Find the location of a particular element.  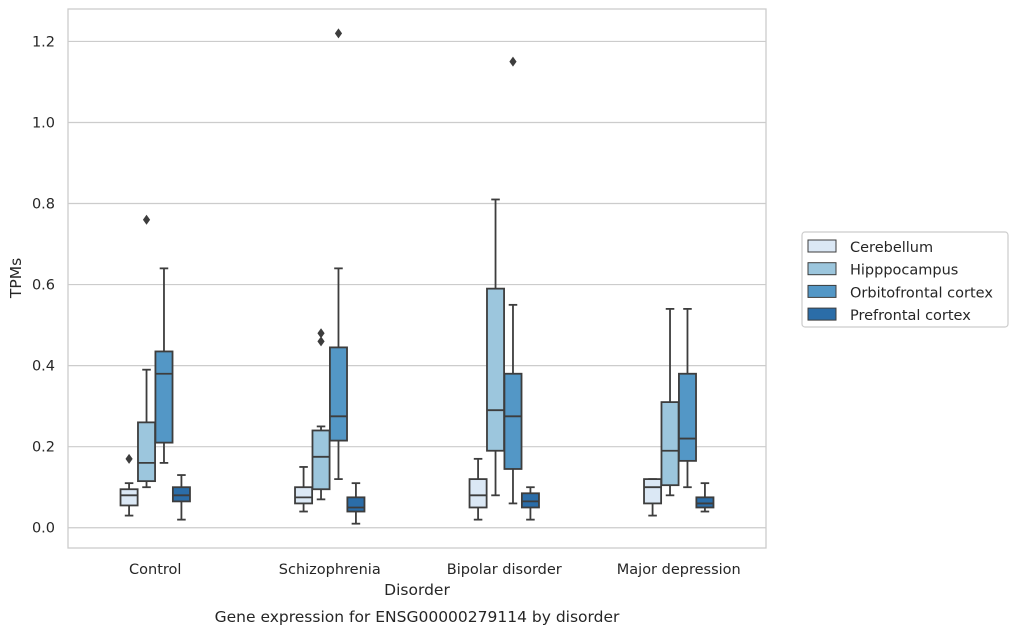

y-tick-label: 0.8 is located at coordinates (43, 205).